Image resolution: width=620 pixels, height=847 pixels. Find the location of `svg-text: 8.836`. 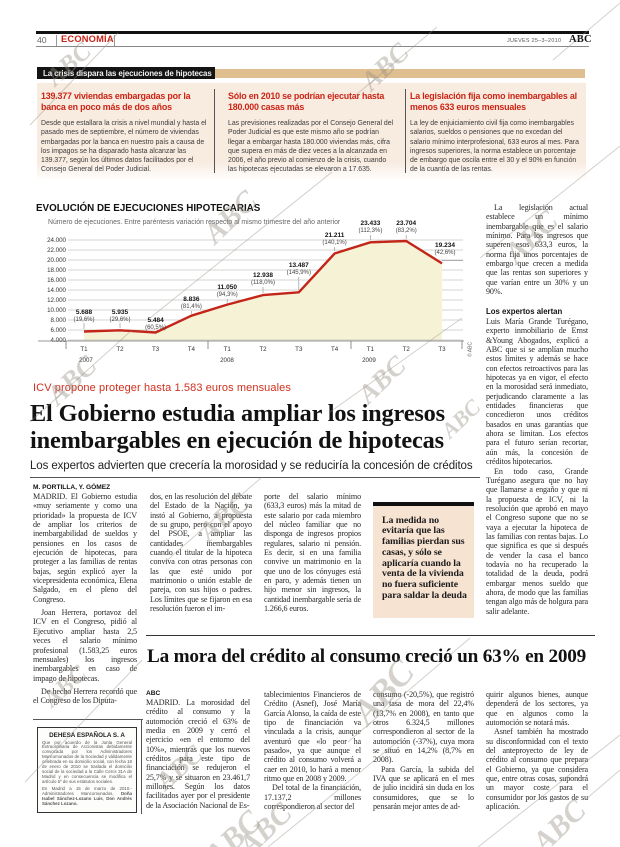

svg-text: 8.836 is located at coordinates (191, 299).